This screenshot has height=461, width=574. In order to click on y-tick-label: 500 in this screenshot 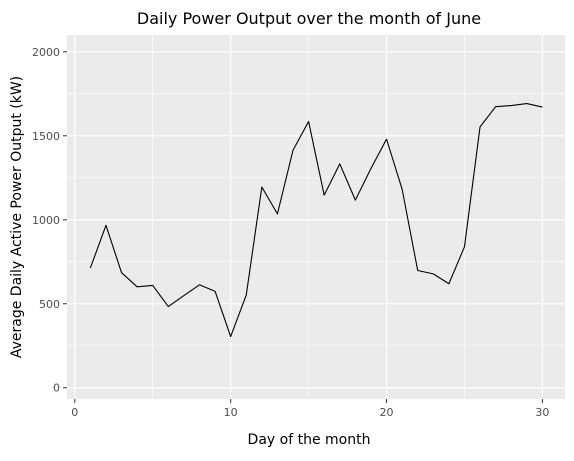, I will do `click(49, 304)`.